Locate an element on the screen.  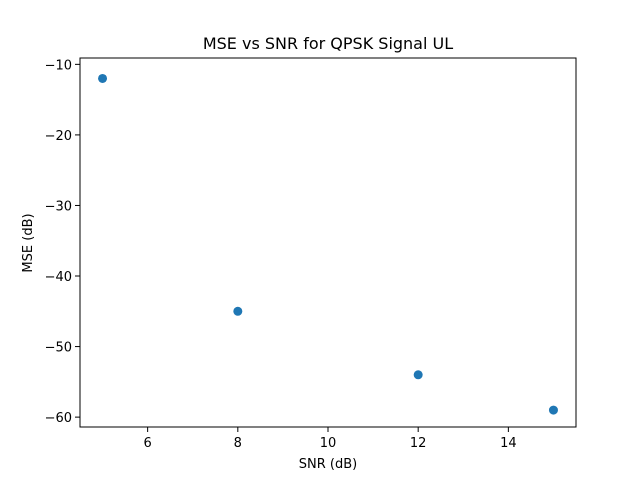
x-axis-label: SNR (dB) is located at coordinates (328, 464).